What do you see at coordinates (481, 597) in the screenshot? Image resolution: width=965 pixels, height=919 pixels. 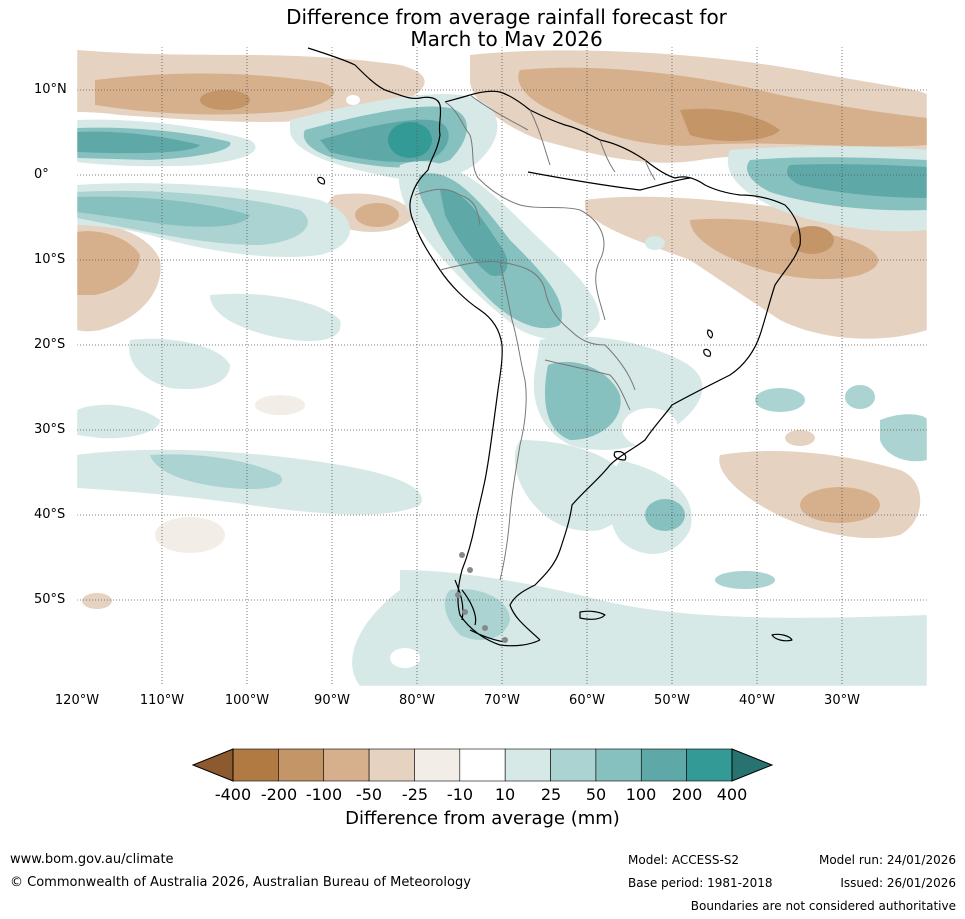 I see `patagonia-islands` at bounding box center [481, 597].